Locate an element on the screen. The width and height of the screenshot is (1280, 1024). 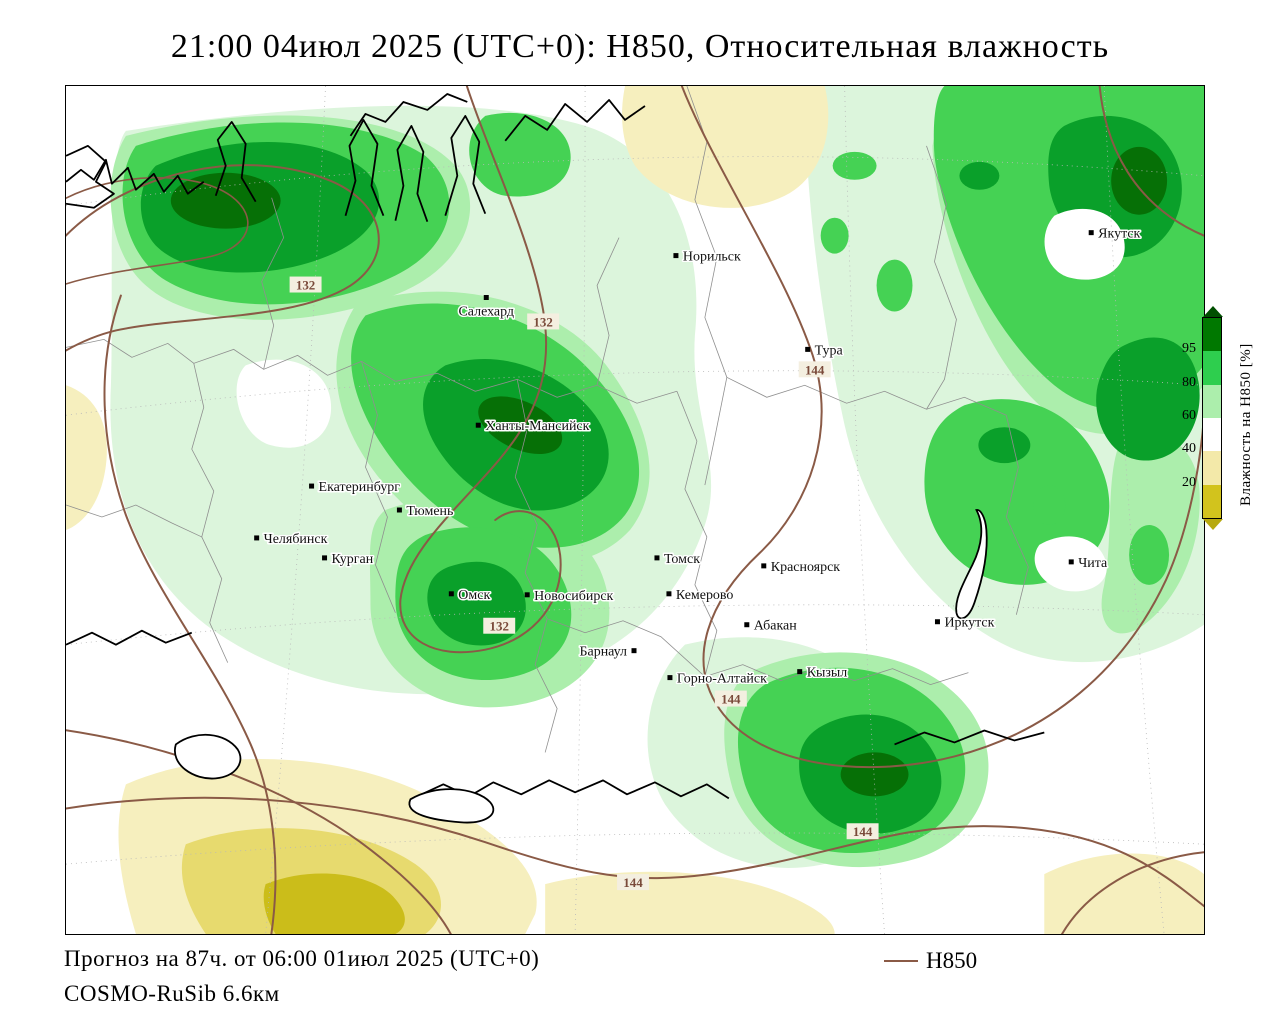
city-label: Горно-Алтайск is located at coordinates (722, 679).